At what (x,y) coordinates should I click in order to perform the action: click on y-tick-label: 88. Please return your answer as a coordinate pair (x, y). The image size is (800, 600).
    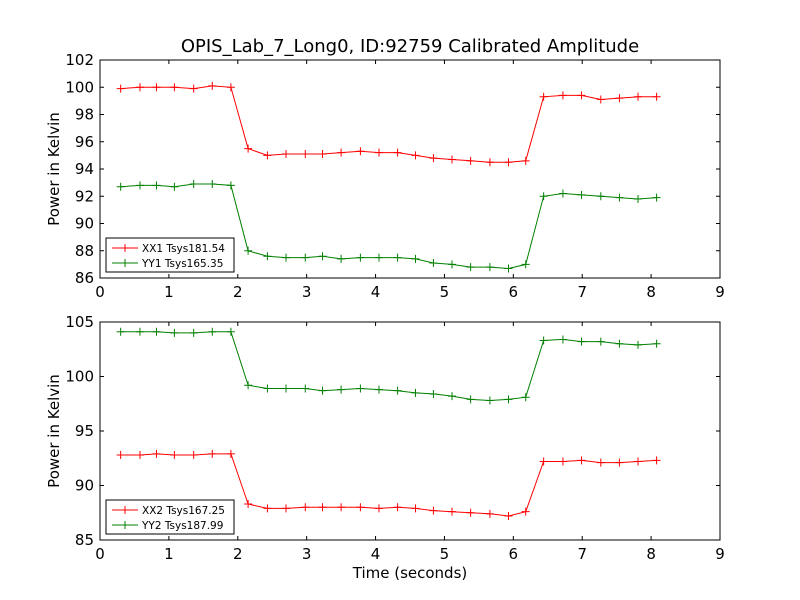
    Looking at the image, I should click on (84, 251).